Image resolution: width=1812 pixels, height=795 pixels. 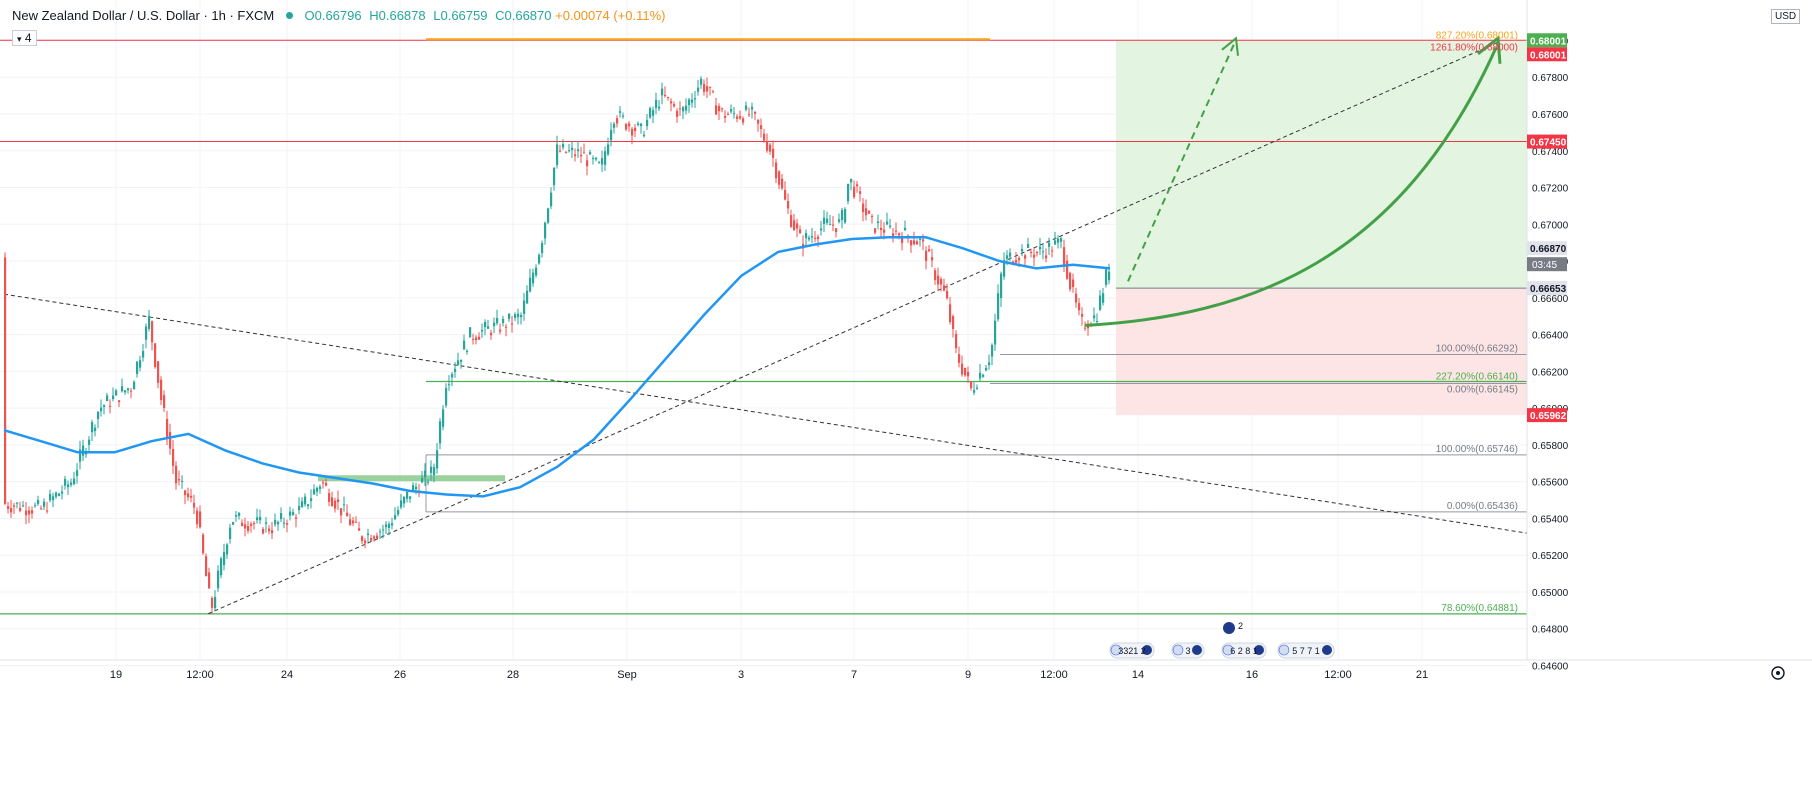 I want to click on time-tick-label: 24, so click(x=287, y=675).